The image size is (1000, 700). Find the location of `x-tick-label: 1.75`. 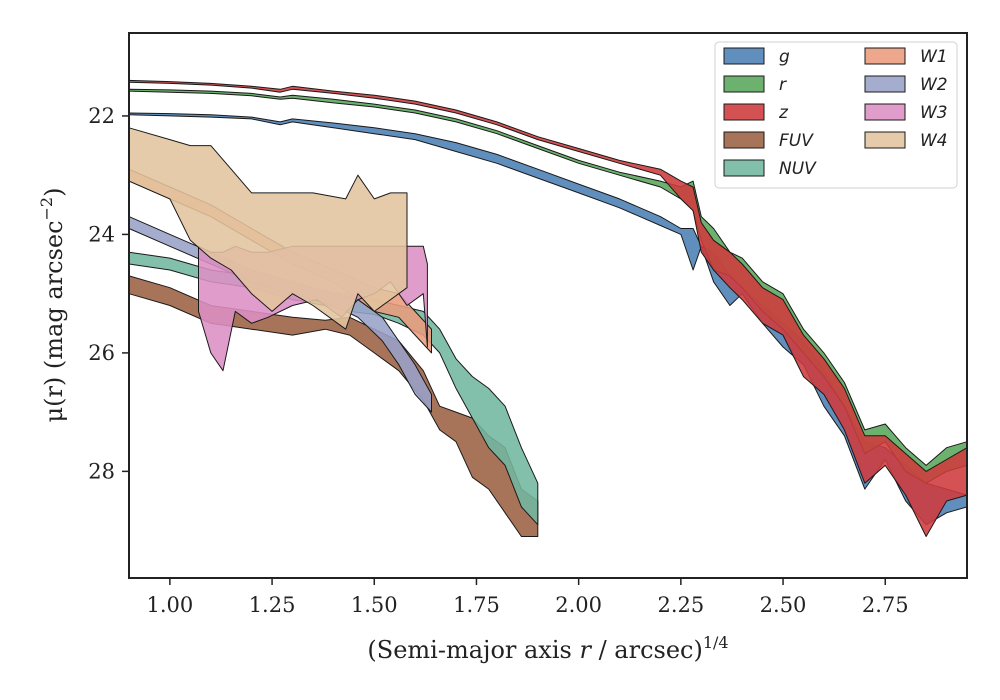

x-tick-label: 1.75 is located at coordinates (476, 605).